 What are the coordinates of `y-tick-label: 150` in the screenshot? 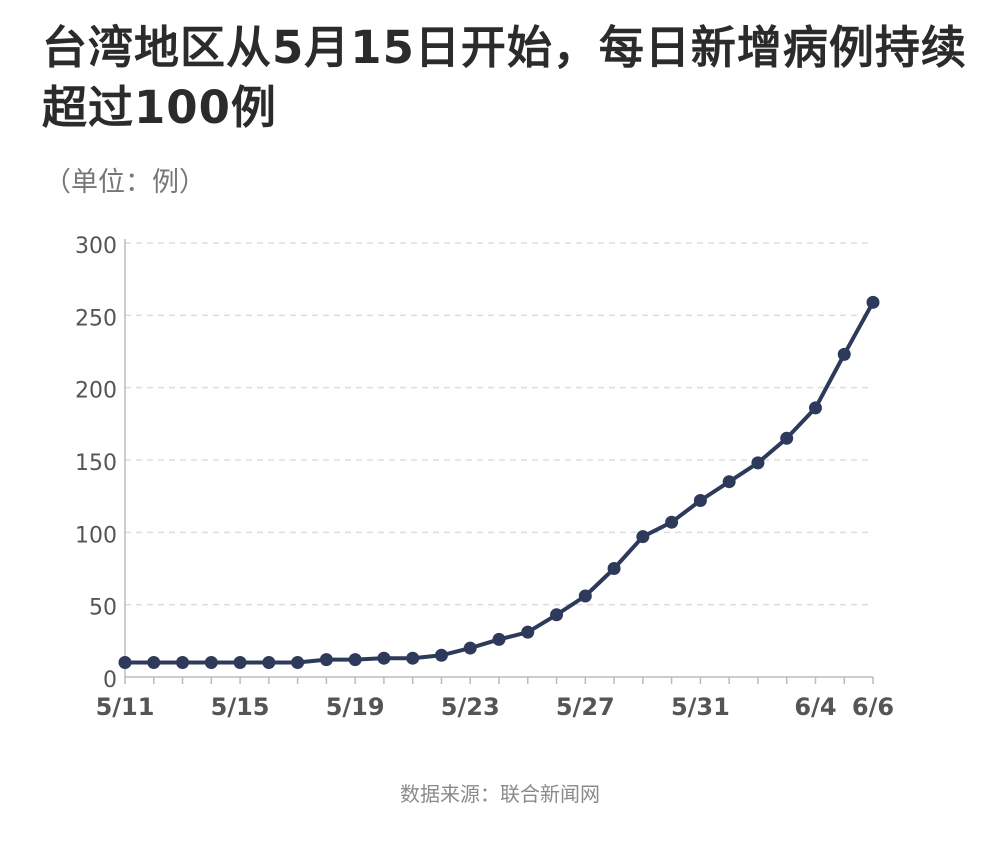 It's located at (96, 463).